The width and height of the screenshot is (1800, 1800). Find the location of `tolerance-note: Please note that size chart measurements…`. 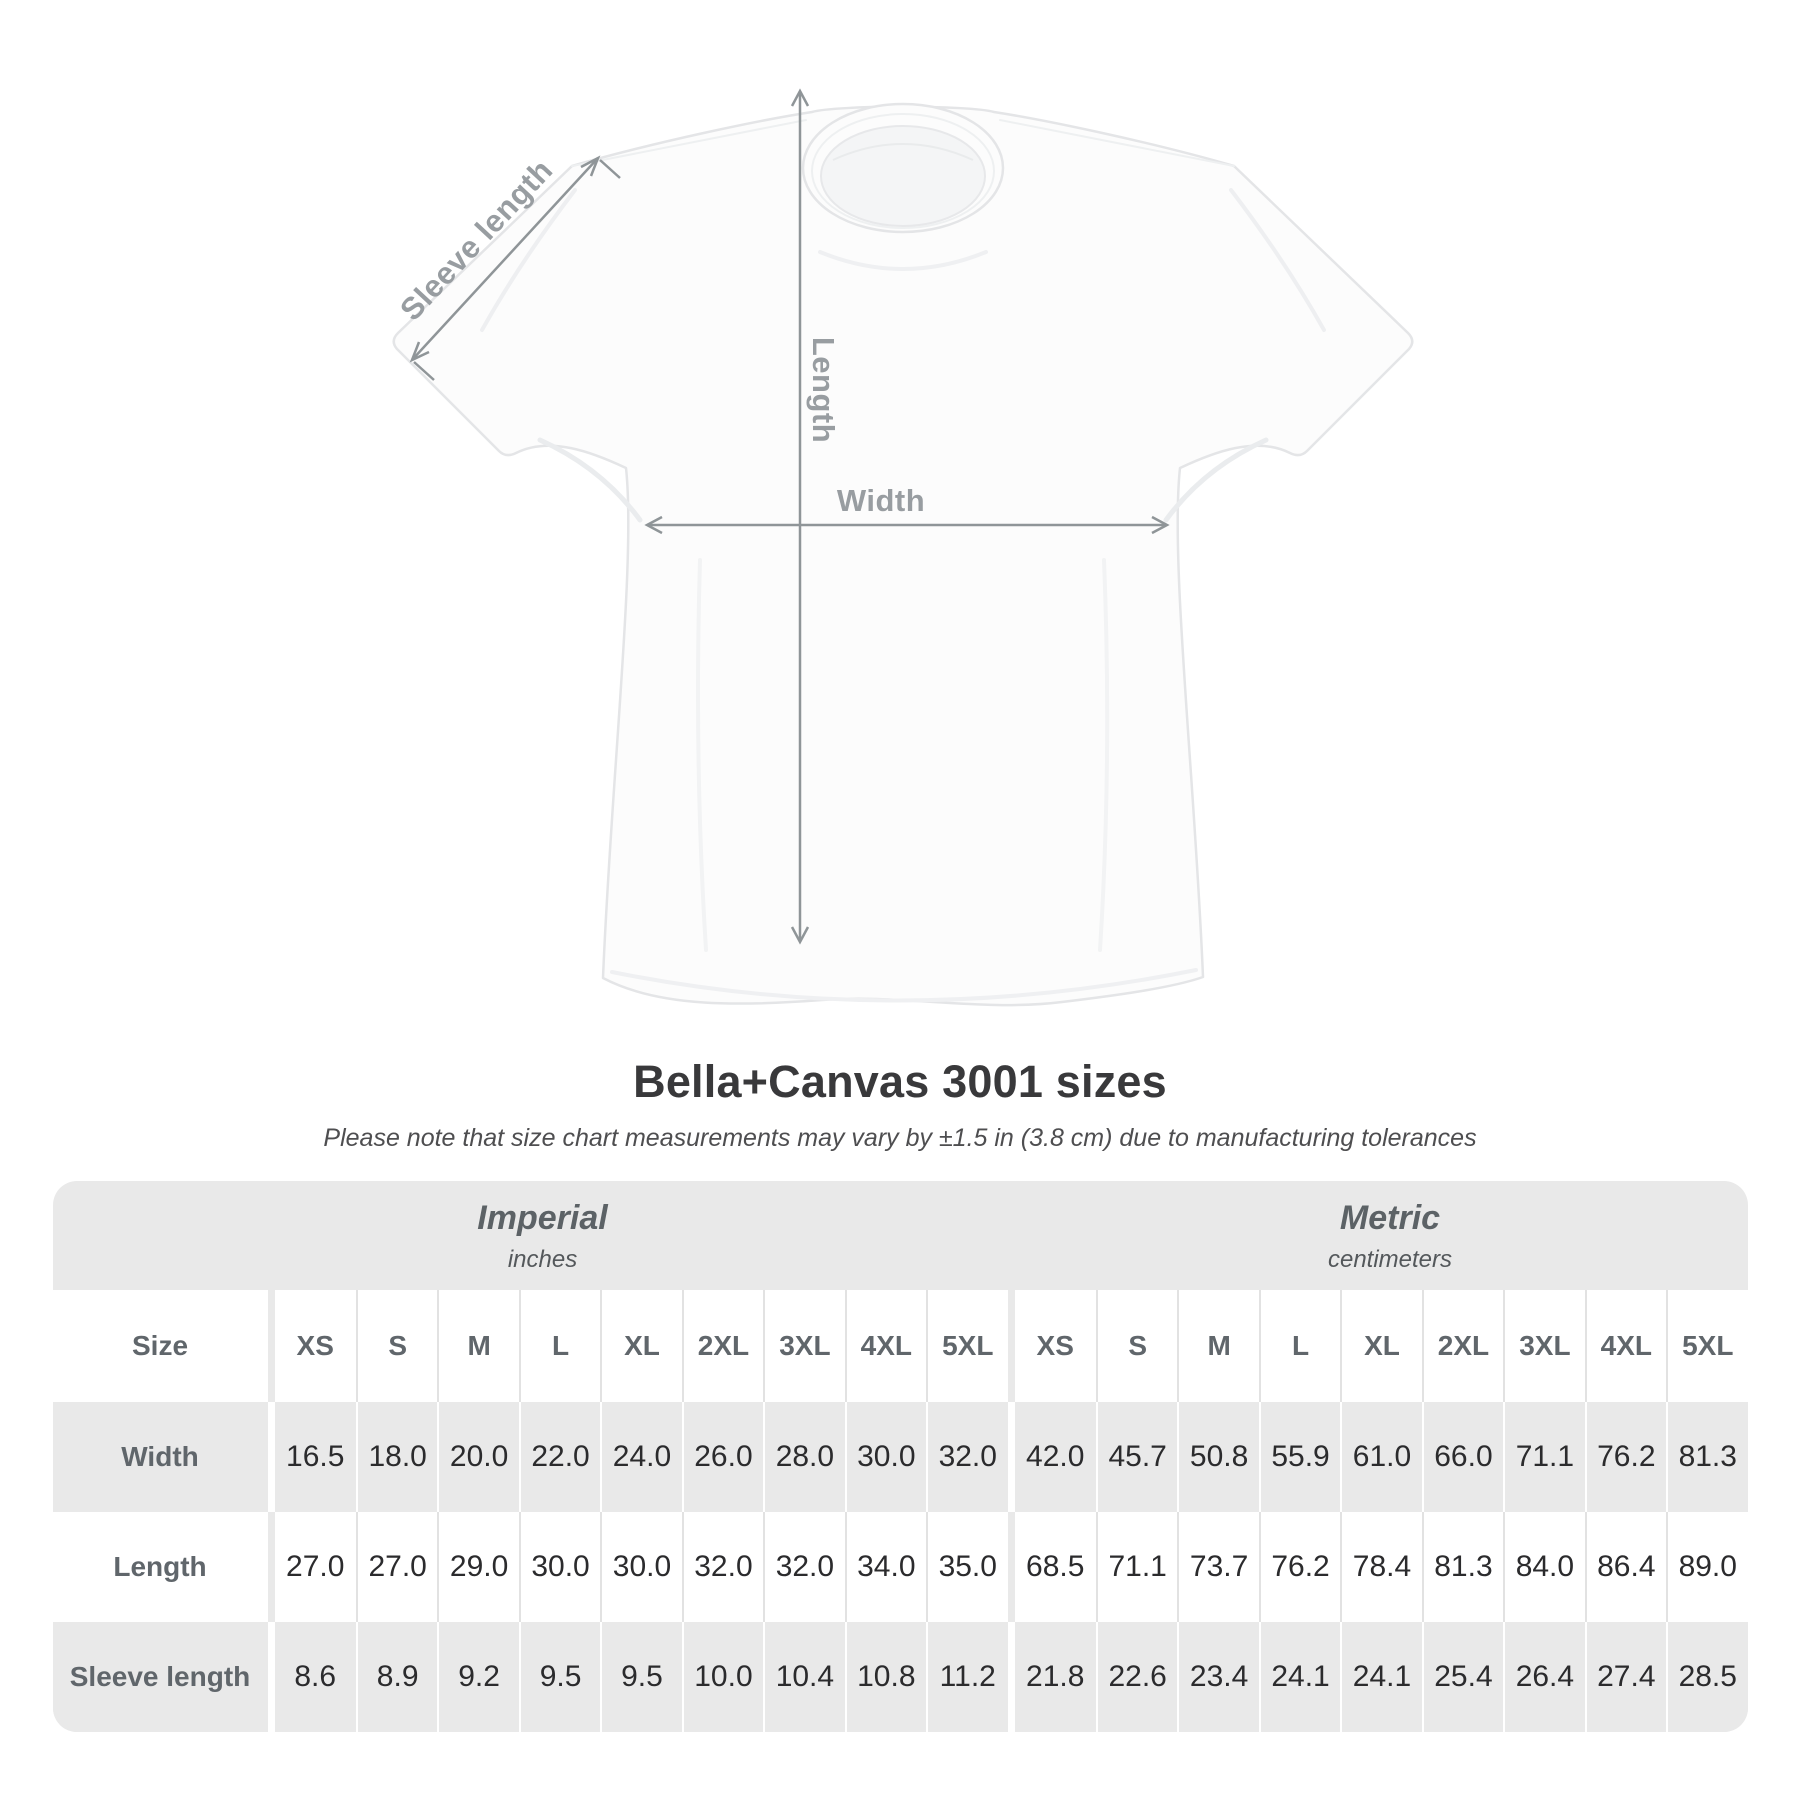

tolerance-note: Please note that size chart measurements… is located at coordinates (900, 1138).